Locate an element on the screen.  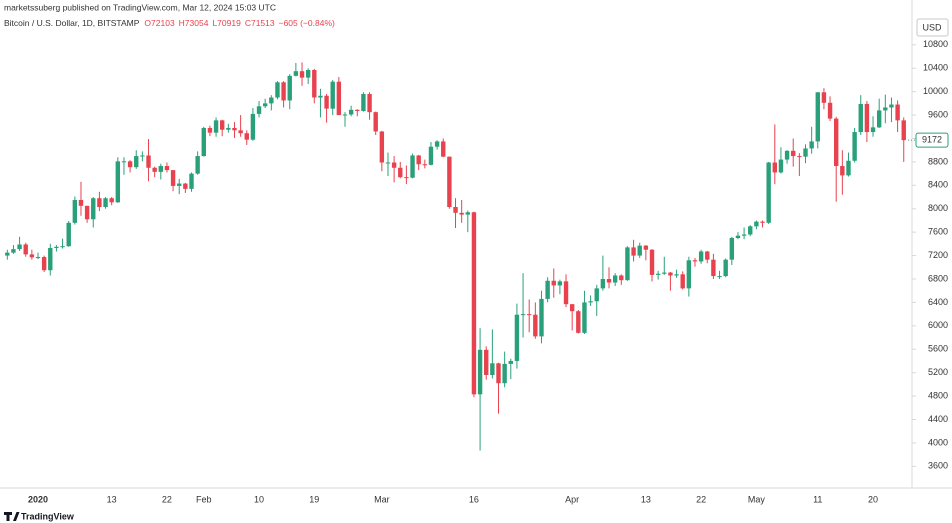
currency: USD is located at coordinates (932, 27).